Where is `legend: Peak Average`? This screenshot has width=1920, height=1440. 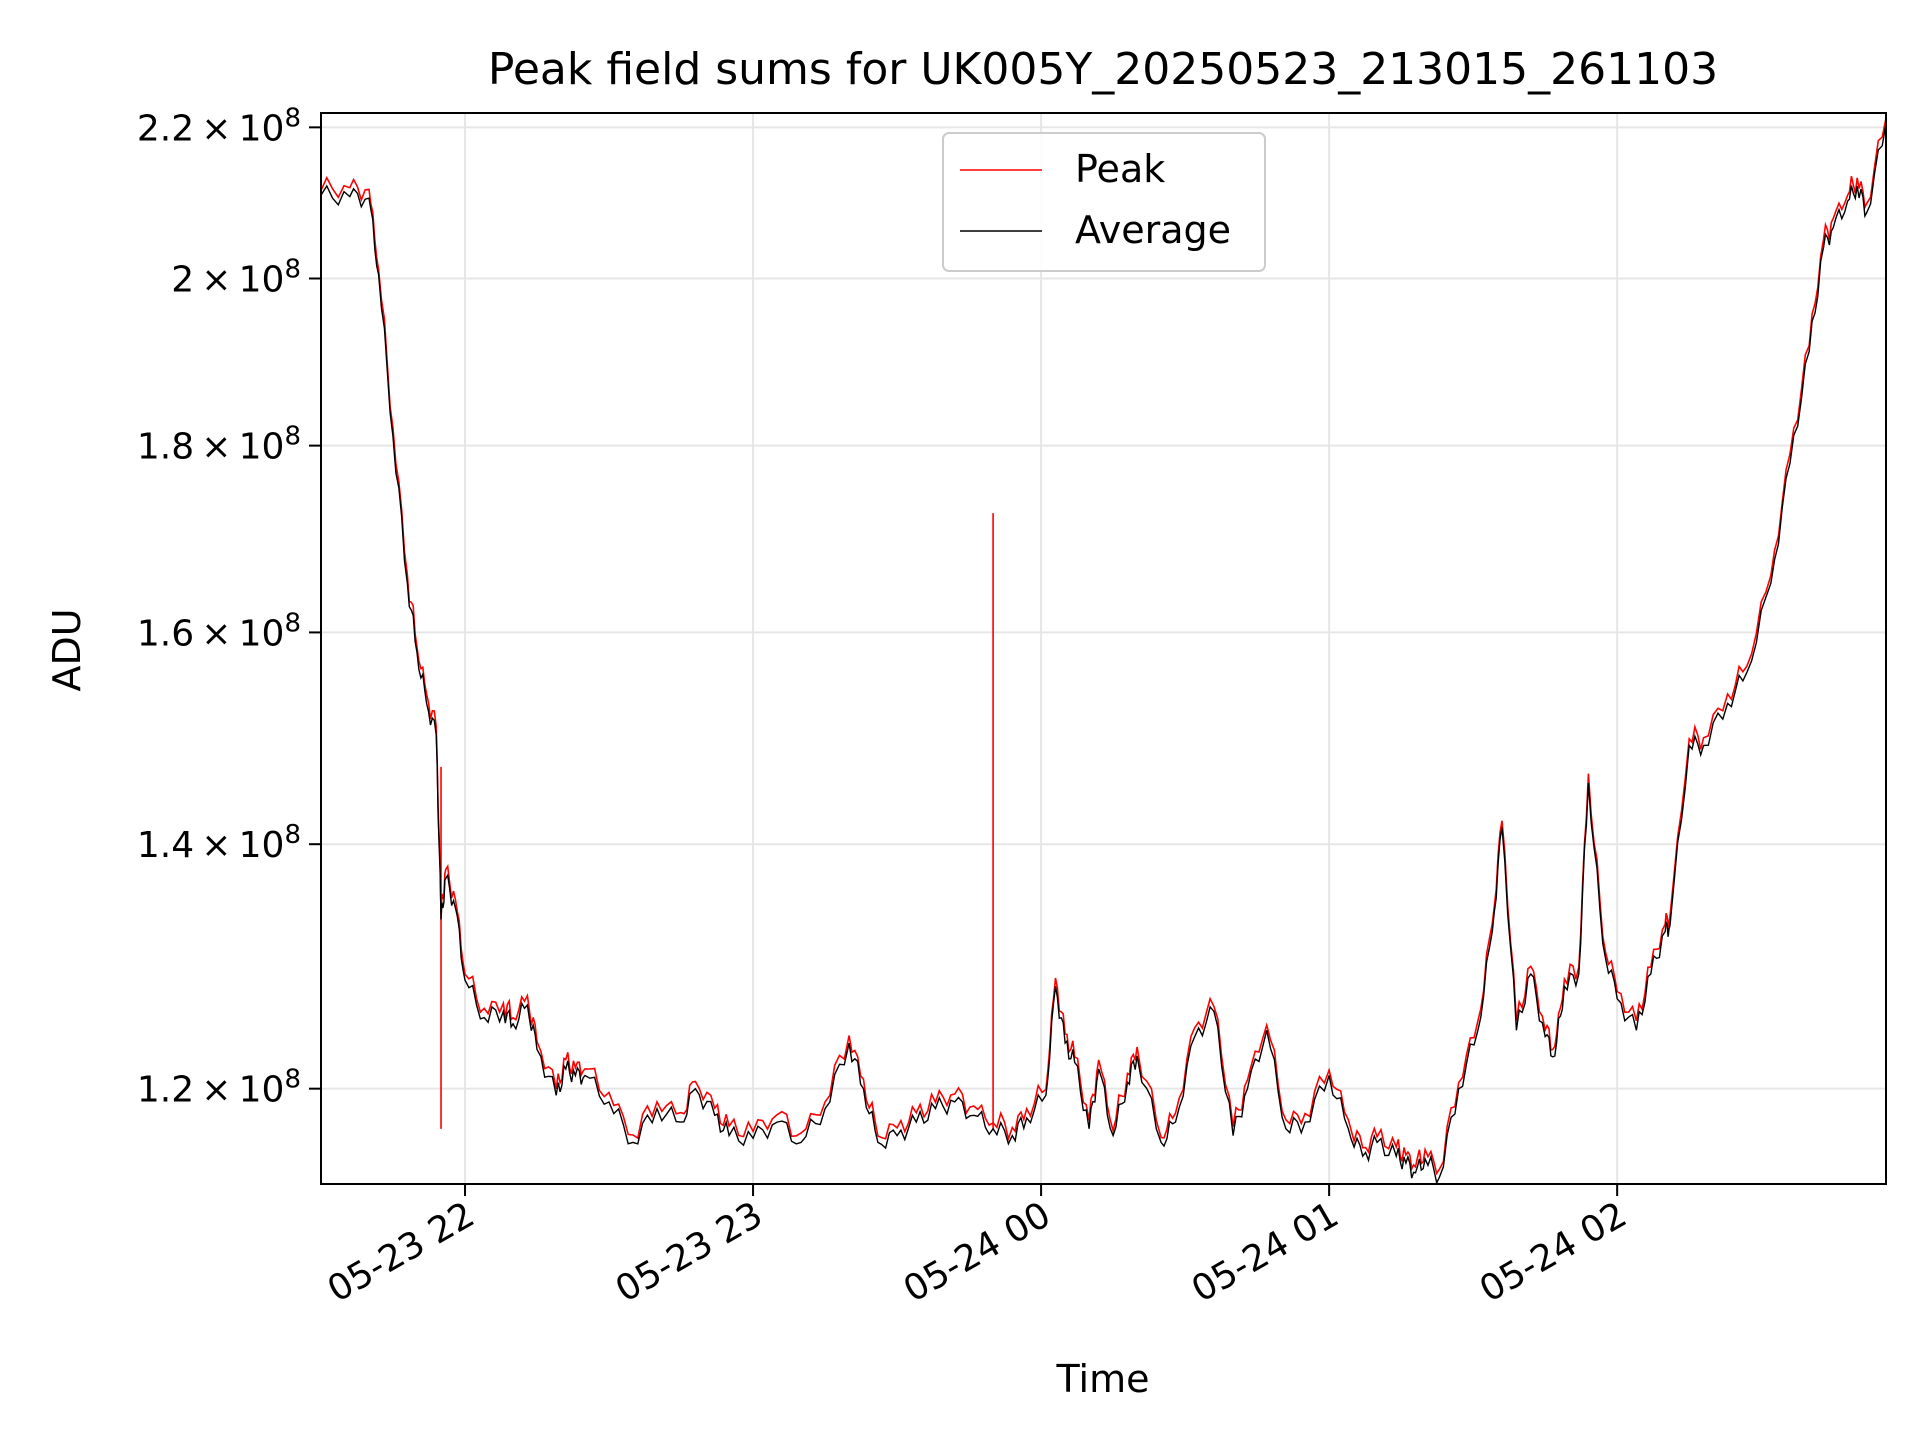 legend: Peak Average is located at coordinates (1104, 202).